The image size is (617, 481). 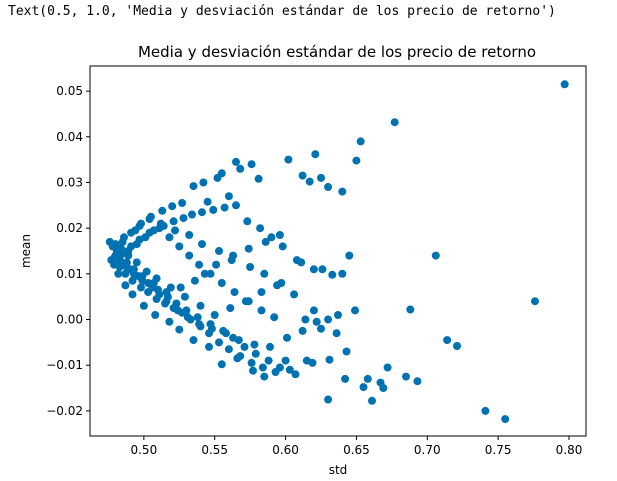 I want to click on y-tick-label: 0.03, so click(x=69, y=182).